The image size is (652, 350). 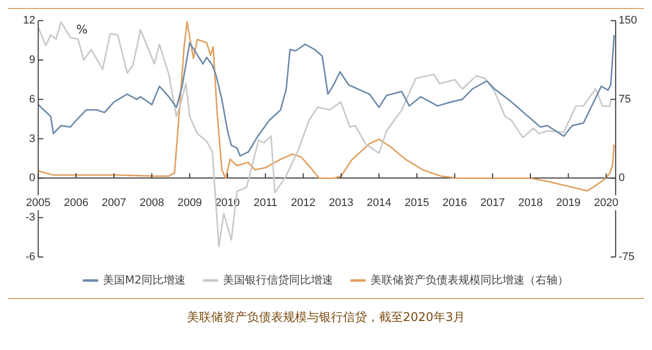 I want to click on x-tick-label: 2007, so click(x=114, y=202).